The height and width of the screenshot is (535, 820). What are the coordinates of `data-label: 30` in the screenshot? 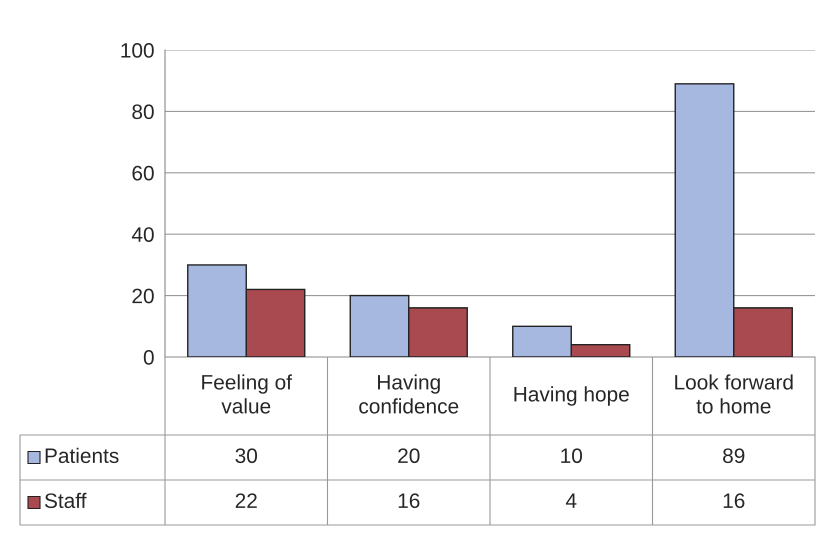 It's located at (246, 456).